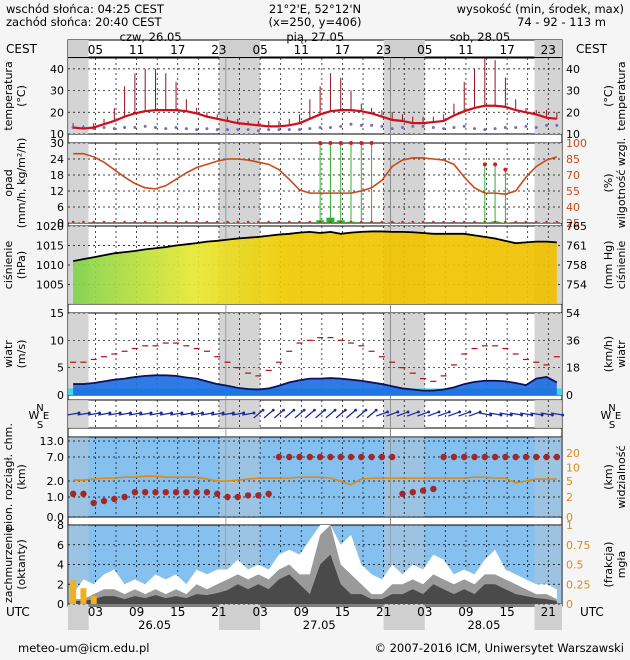 The width and height of the screenshot is (630, 660). I want to click on humidity-line, so click(315, 174).